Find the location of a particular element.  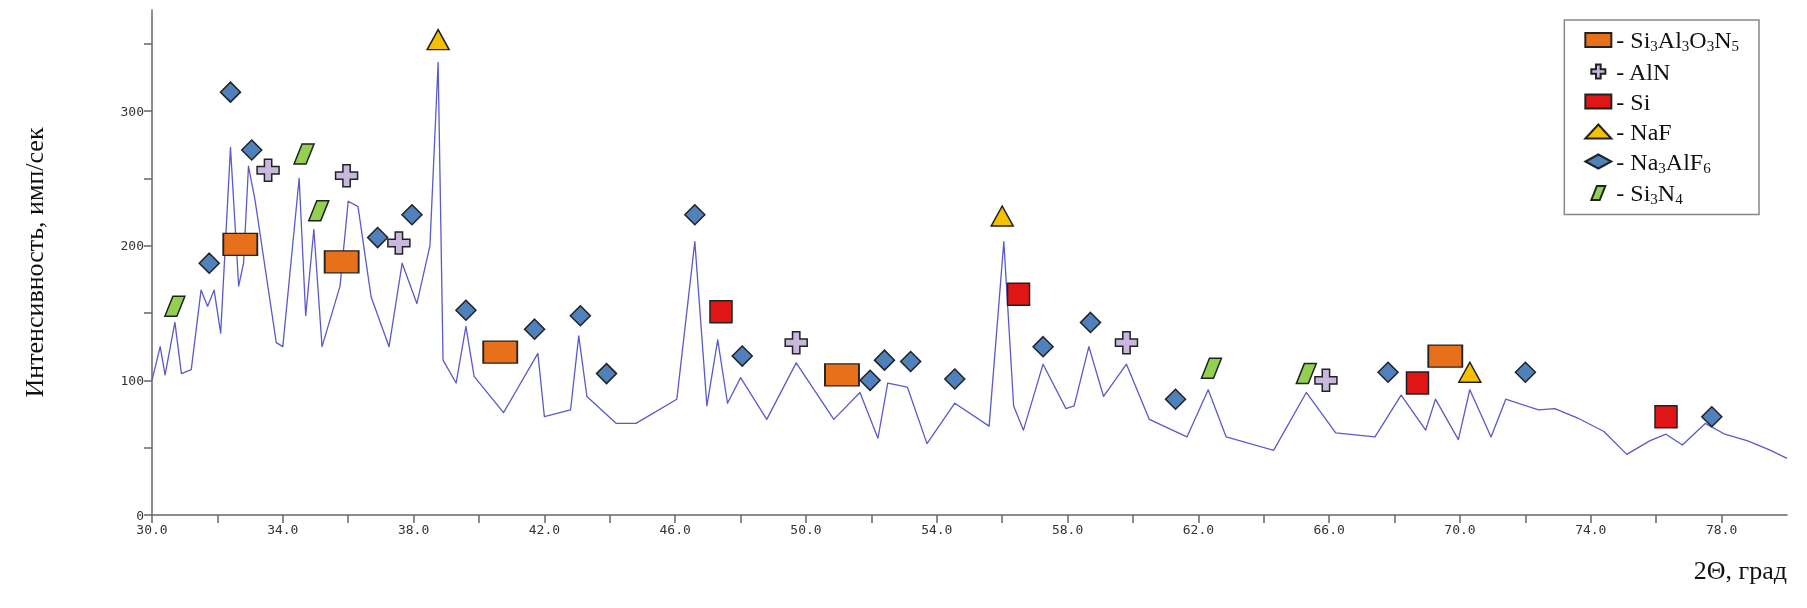

x-tick-label: 50.0 is located at coordinates (806, 529).